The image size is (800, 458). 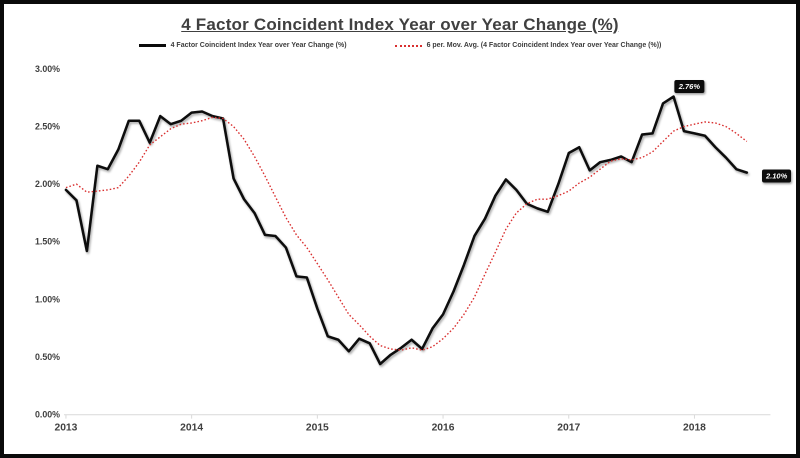 What do you see at coordinates (191, 427) in the screenshot?
I see `svg-text: 2014` at bounding box center [191, 427].